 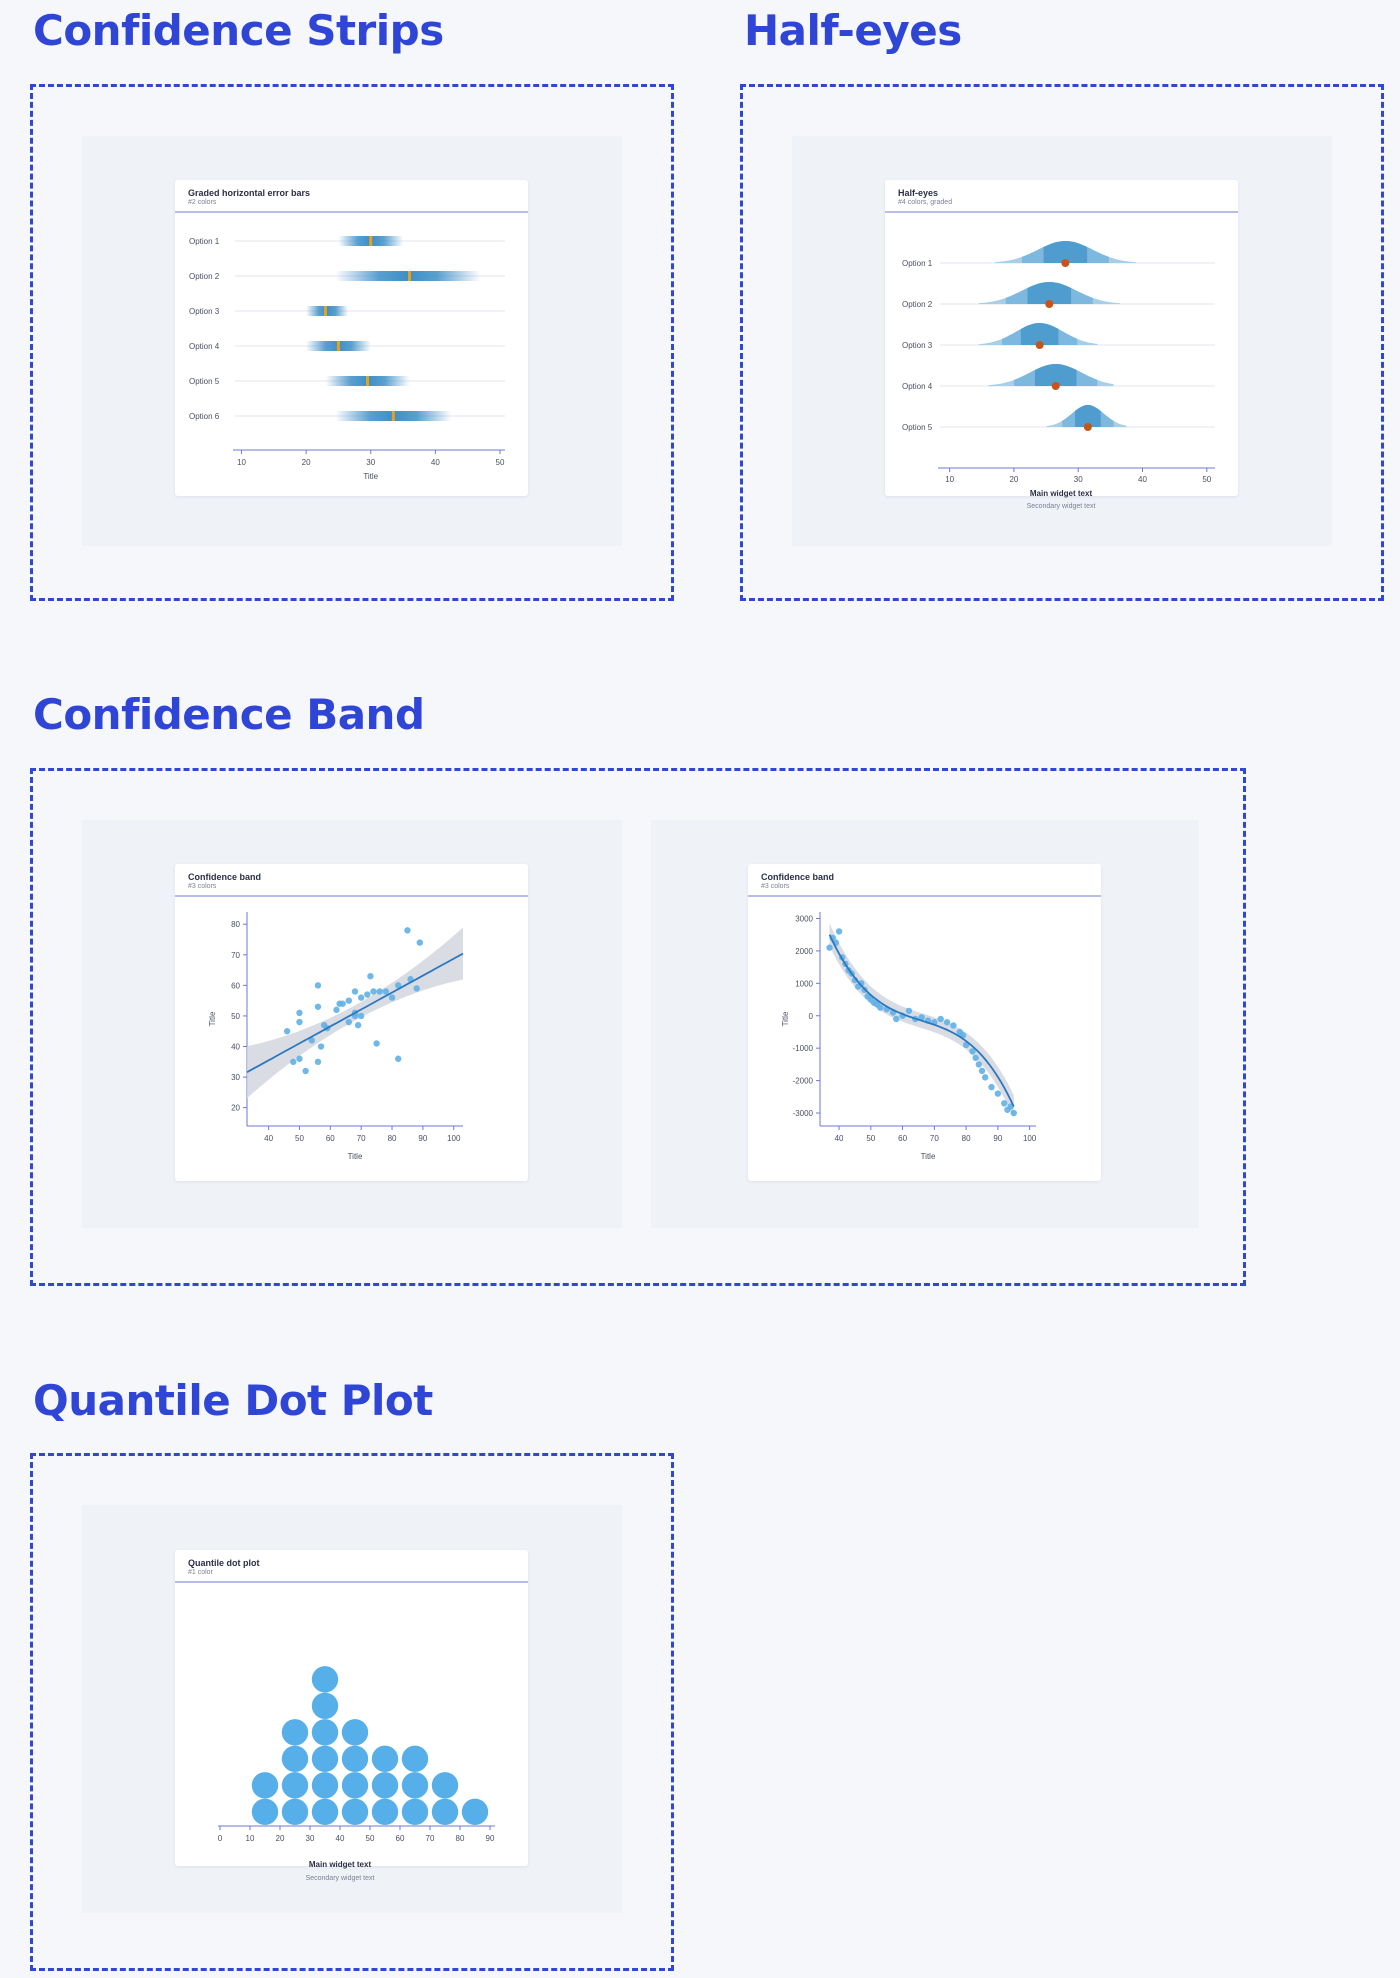 What do you see at coordinates (202, 886) in the screenshot?
I see `card-subtitle: #3 colors` at bounding box center [202, 886].